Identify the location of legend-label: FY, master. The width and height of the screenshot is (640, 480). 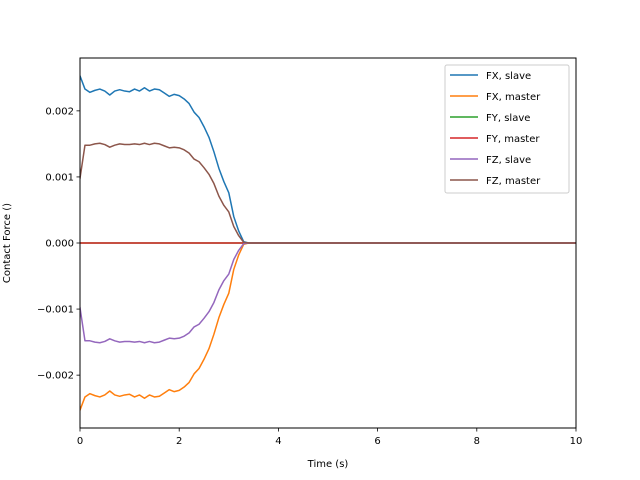
(513, 139).